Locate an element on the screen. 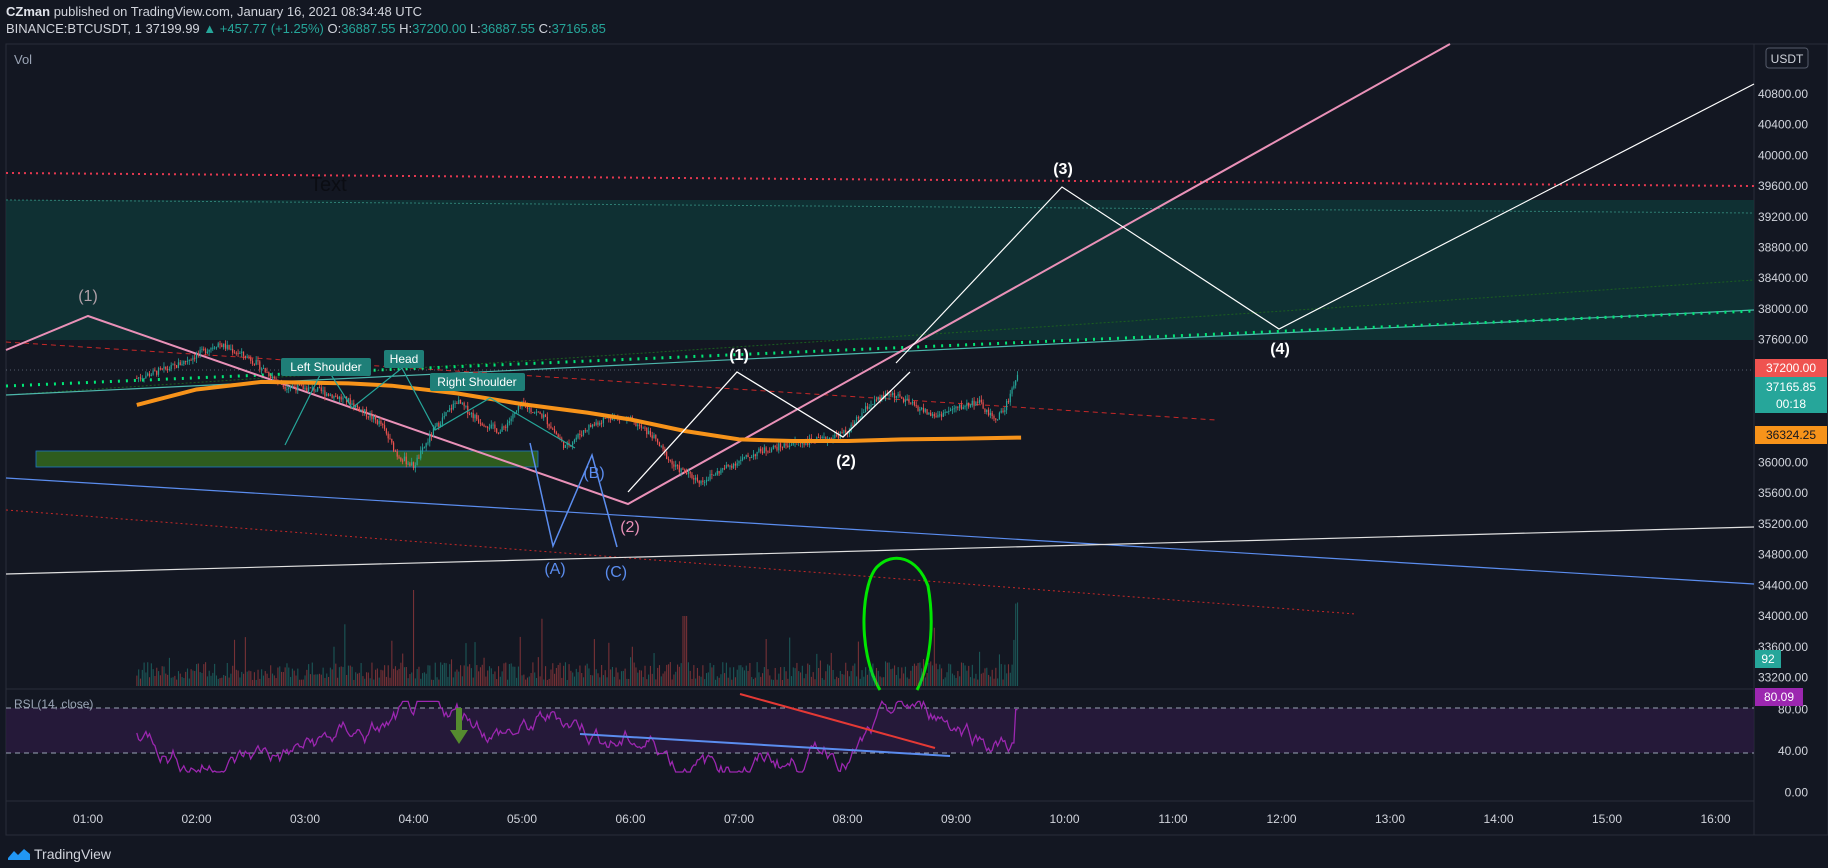  wave-1-pink-label: (1) is located at coordinates (88, 296).